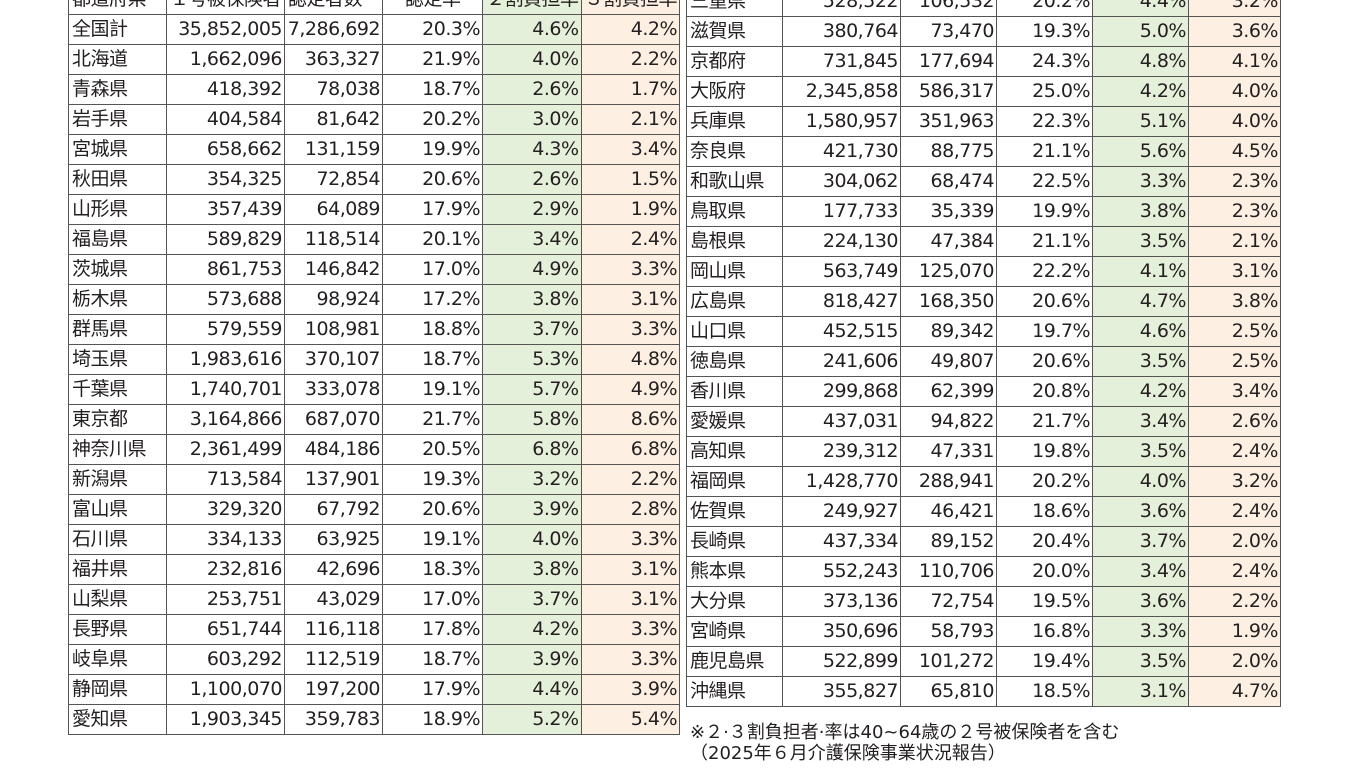  What do you see at coordinates (734, 361) in the screenshot?
I see `prefecture-cell: 徳島県` at bounding box center [734, 361].